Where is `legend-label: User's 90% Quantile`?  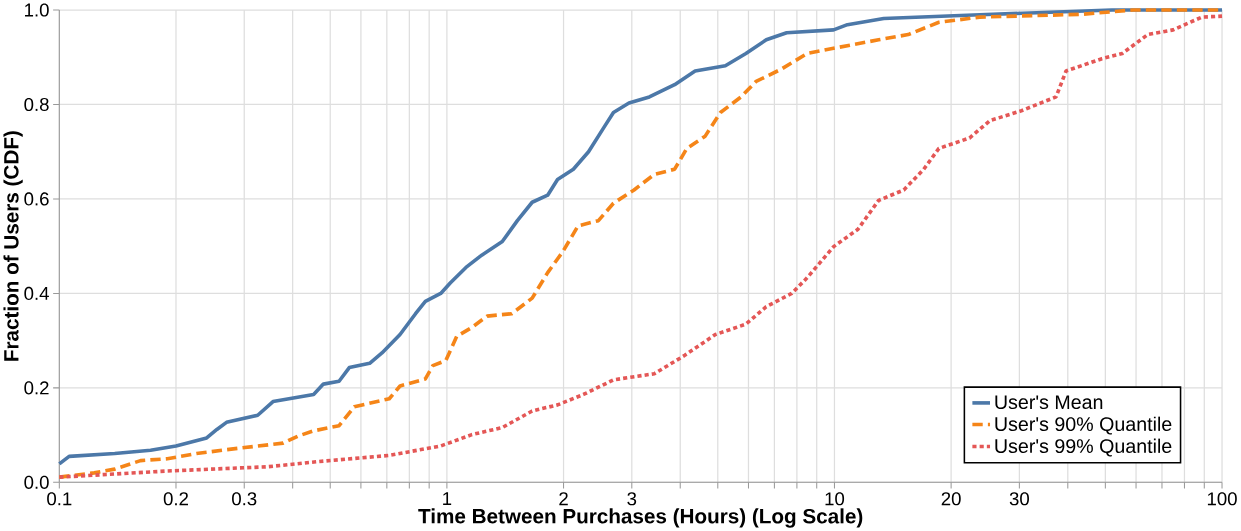
legend-label: User's 90% Quantile is located at coordinates (1083, 425).